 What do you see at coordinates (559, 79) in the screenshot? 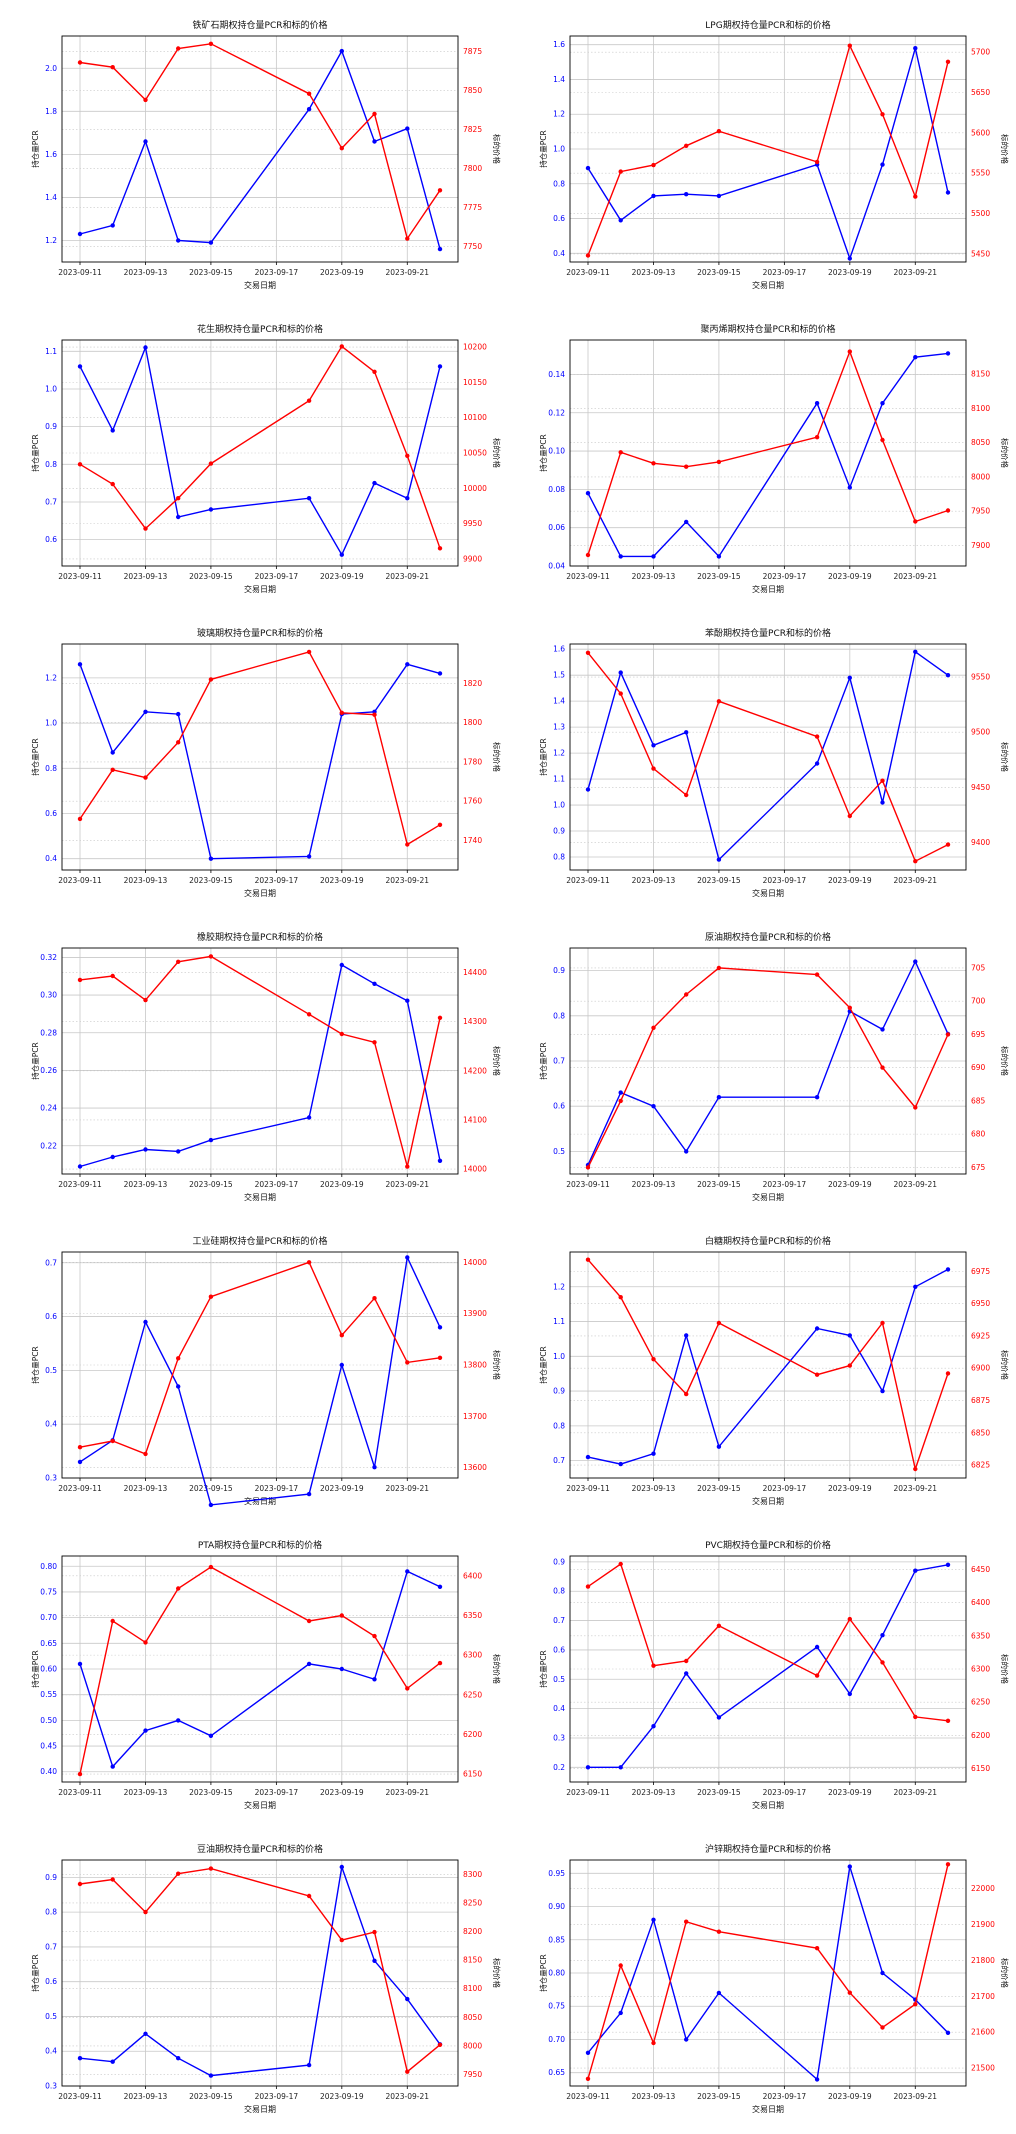
I see `y-tick-label: 1.4` at bounding box center [559, 79].